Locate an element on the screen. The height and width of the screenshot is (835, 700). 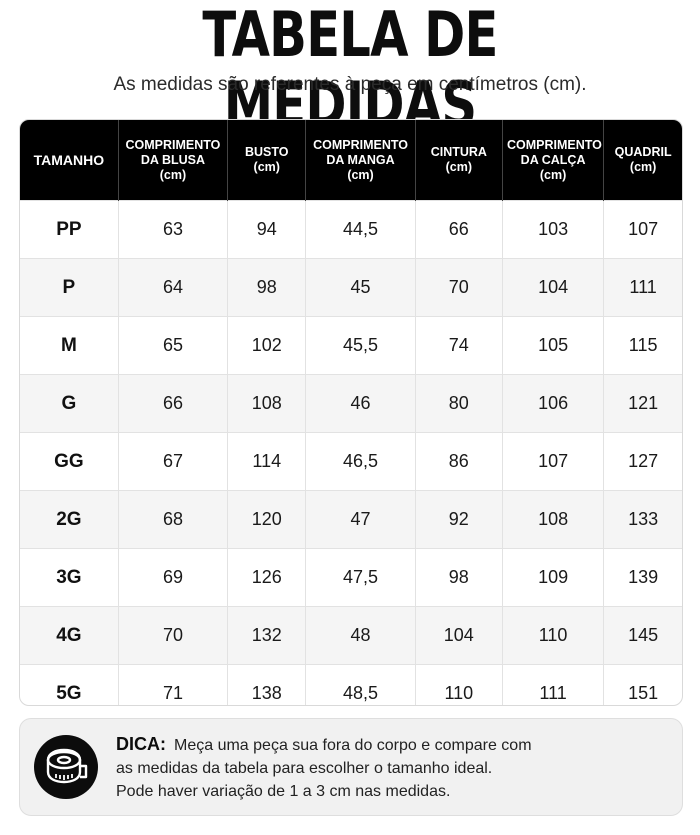
header-text: DA CALÇA is located at coordinates (553, 159).